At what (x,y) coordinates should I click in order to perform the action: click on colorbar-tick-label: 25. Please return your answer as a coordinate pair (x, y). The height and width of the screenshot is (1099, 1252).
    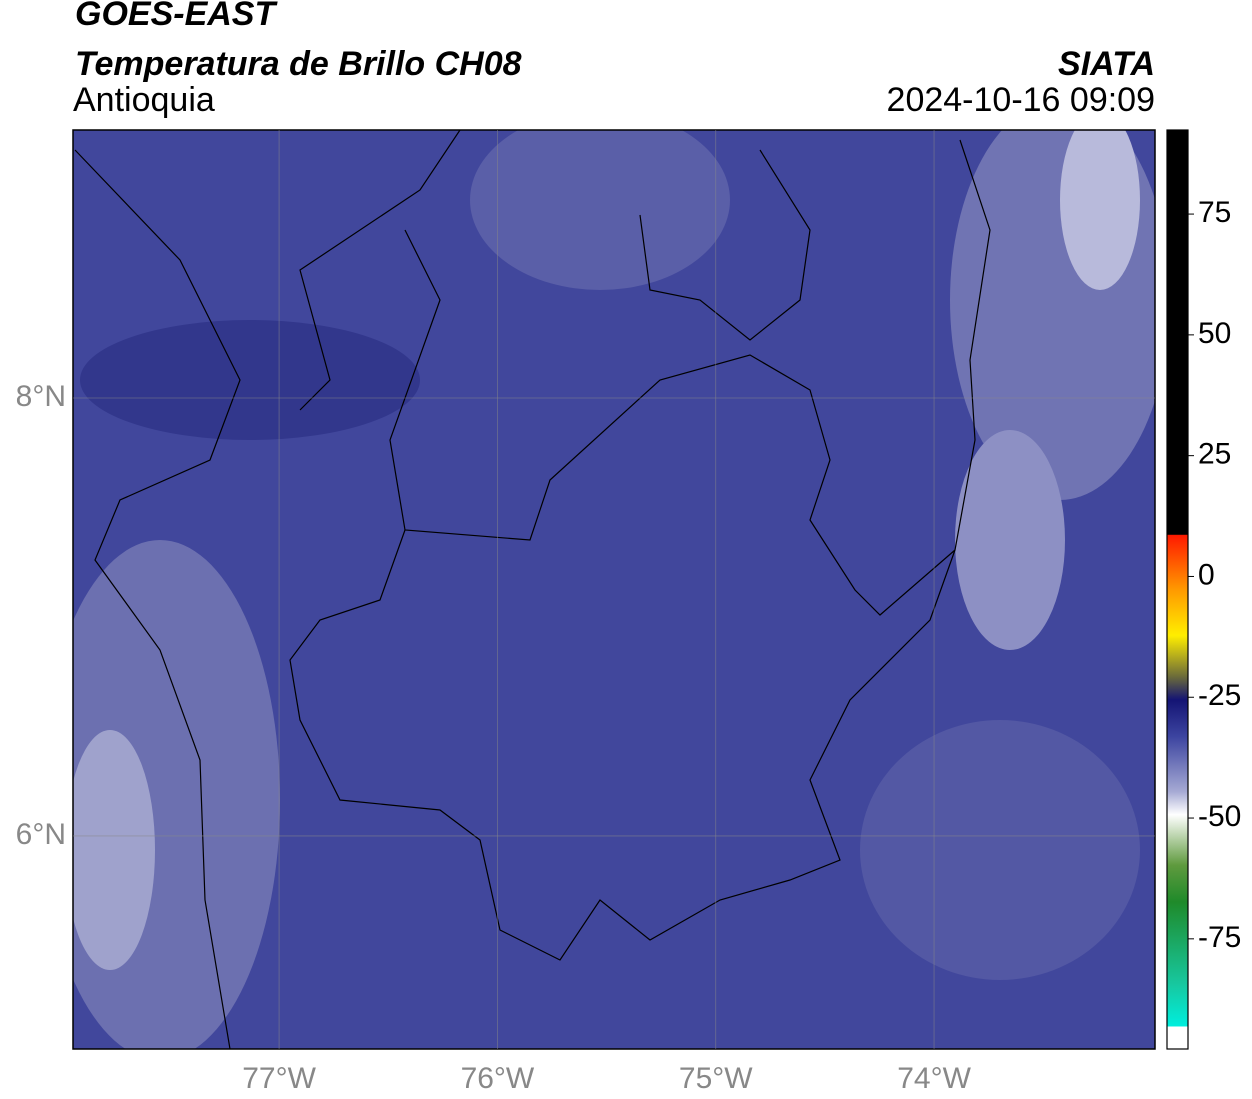
    Looking at the image, I should click on (1214, 454).